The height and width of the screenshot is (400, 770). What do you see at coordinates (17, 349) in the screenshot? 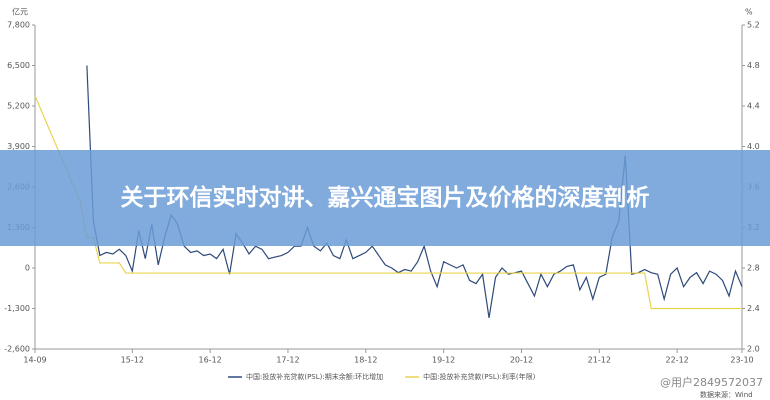
I see `y-tick-label: -2,600` at bounding box center [17, 349].